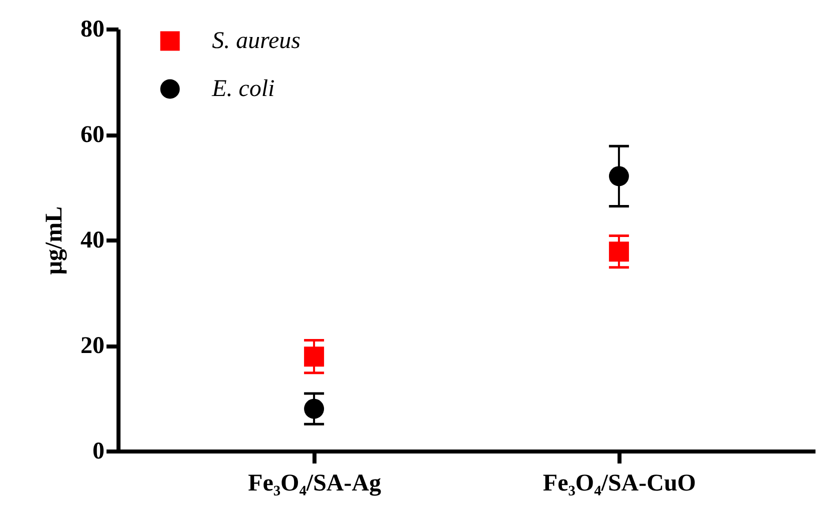 This screenshot has height=516, width=819. Describe the element at coordinates (256, 41) in the screenshot. I see `legend-label: S. aureus` at that location.